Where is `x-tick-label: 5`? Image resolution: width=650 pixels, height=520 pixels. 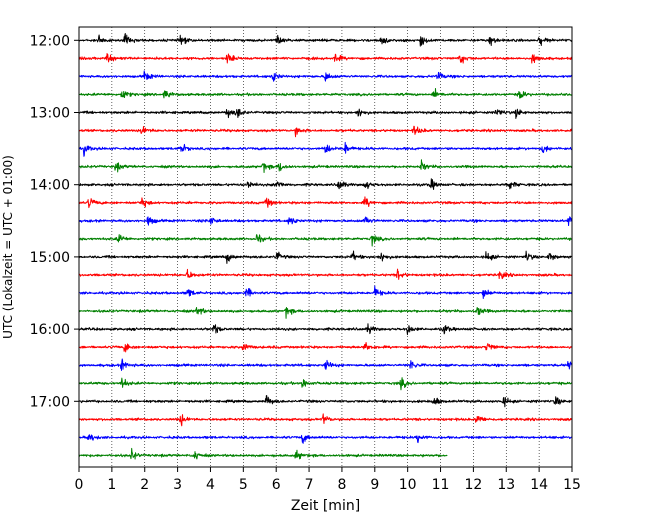
x-tick-label: 5 is located at coordinates (243, 485).